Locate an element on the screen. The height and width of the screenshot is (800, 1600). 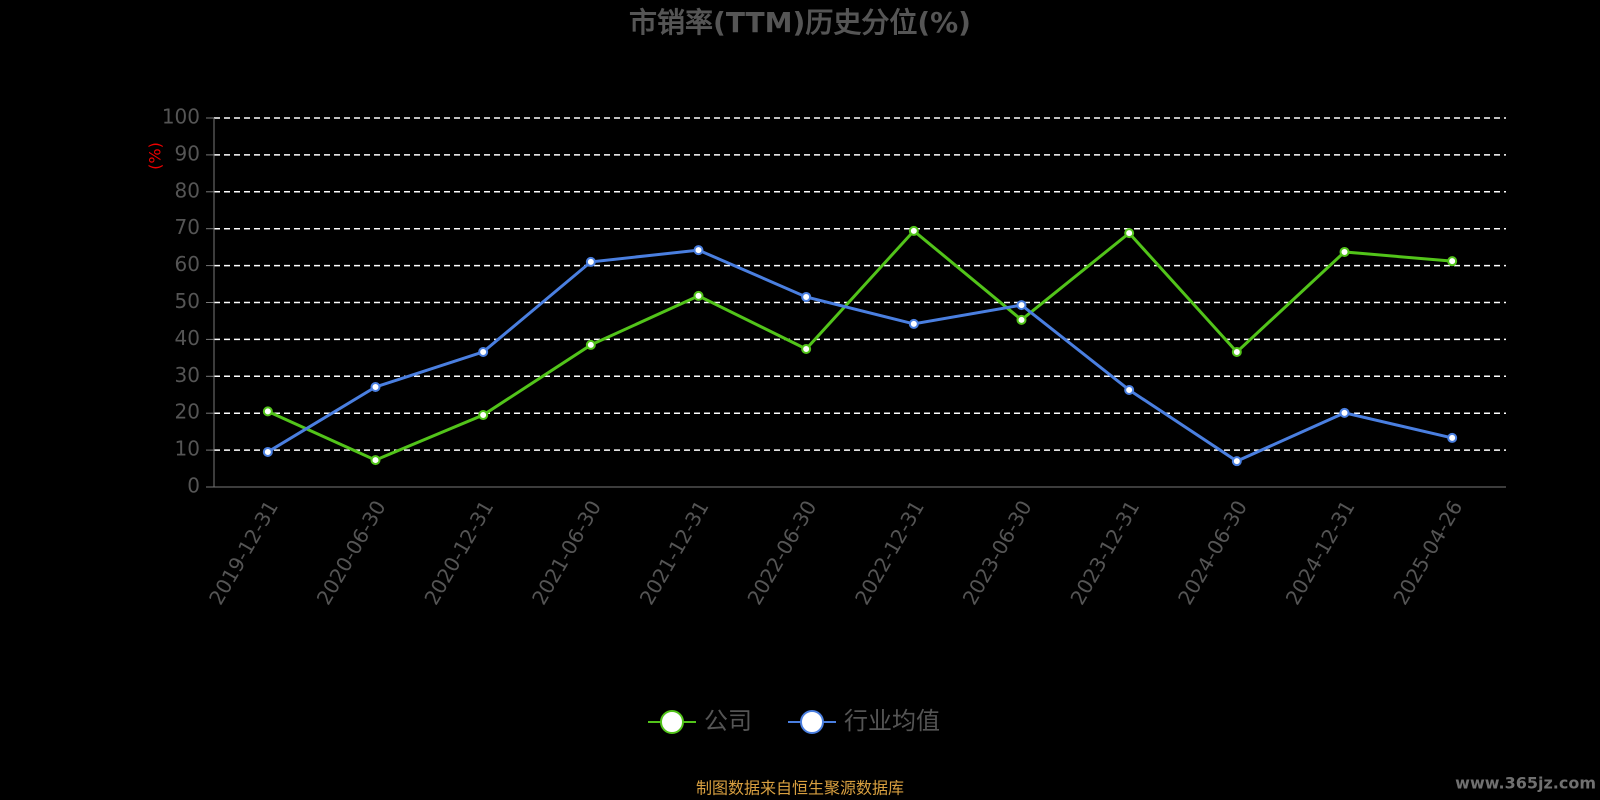
y-tick-label: 40 is located at coordinates (187, 338).